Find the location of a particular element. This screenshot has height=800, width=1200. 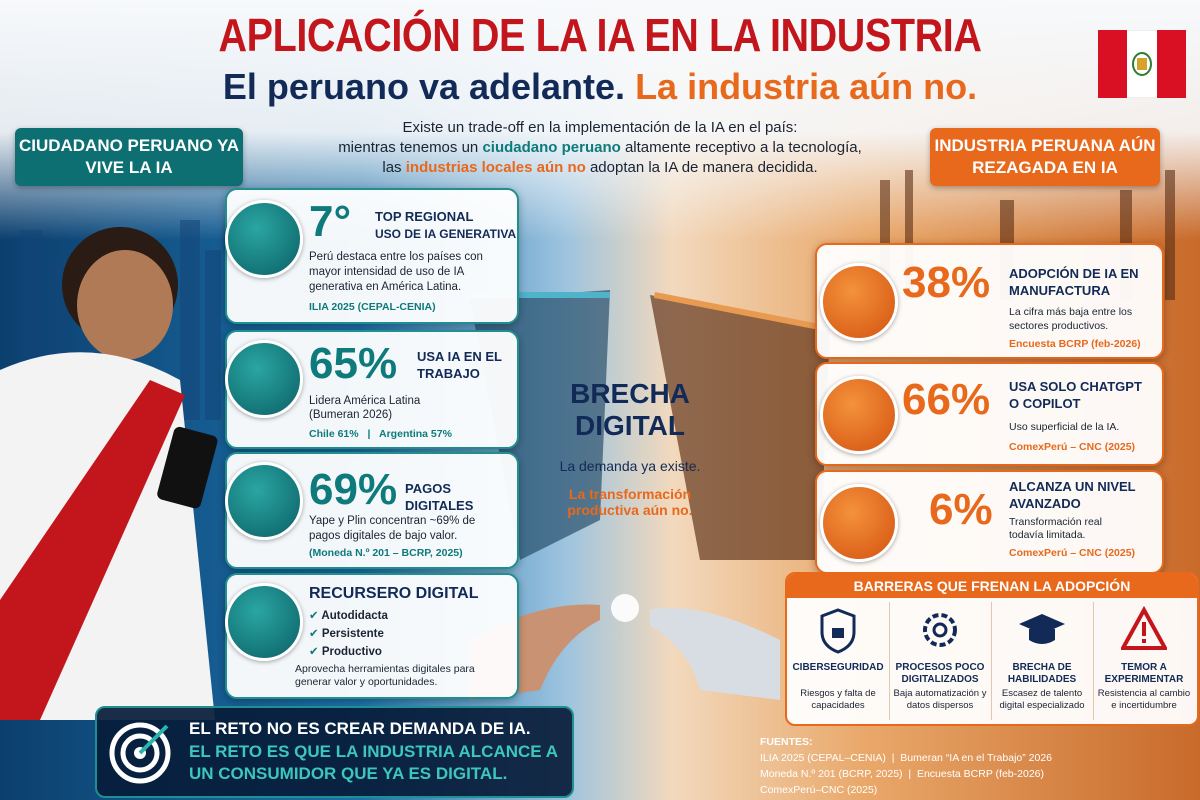

text: Lidera América Latina is located at coordinates (365, 401).